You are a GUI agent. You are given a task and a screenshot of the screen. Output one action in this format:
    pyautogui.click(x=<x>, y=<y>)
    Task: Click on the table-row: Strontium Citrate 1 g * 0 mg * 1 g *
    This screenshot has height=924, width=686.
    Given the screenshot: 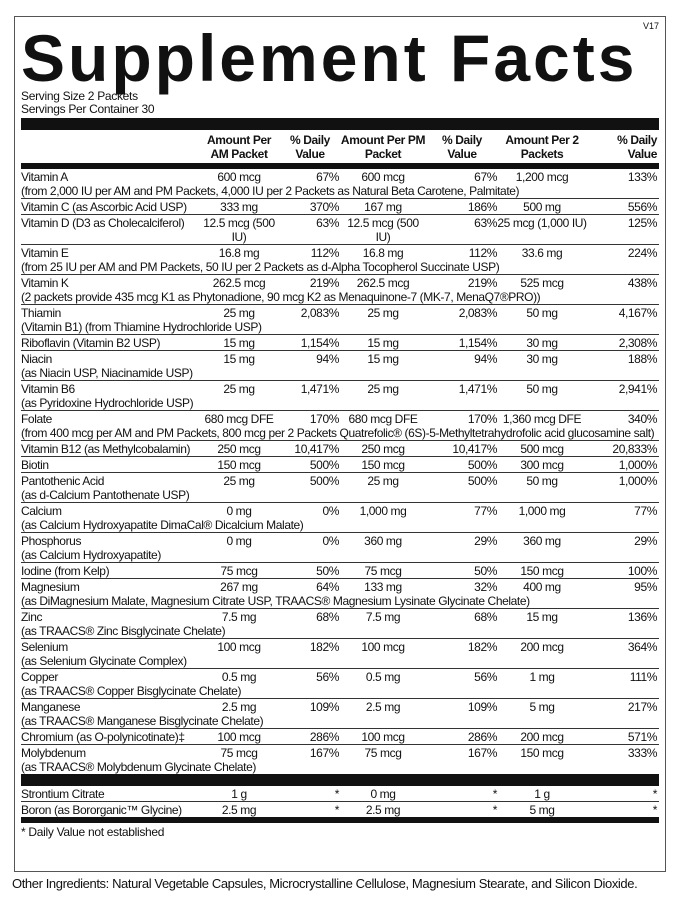 What is the action you would take?
    pyautogui.click(x=340, y=794)
    